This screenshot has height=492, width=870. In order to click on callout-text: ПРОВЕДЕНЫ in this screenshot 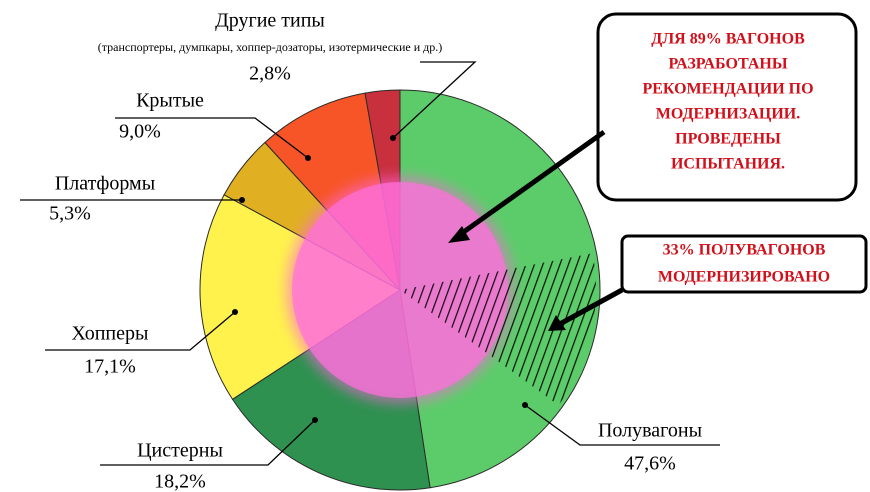, I will do `click(728, 139)`.